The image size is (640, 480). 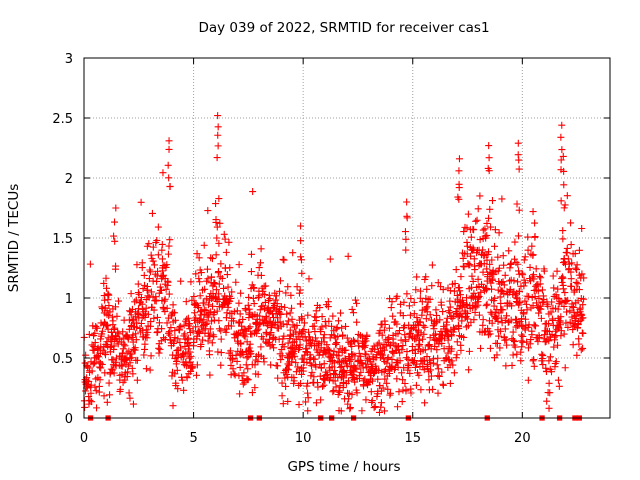 What do you see at coordinates (69, 59) in the screenshot?
I see `y-tick-label: 3` at bounding box center [69, 59].